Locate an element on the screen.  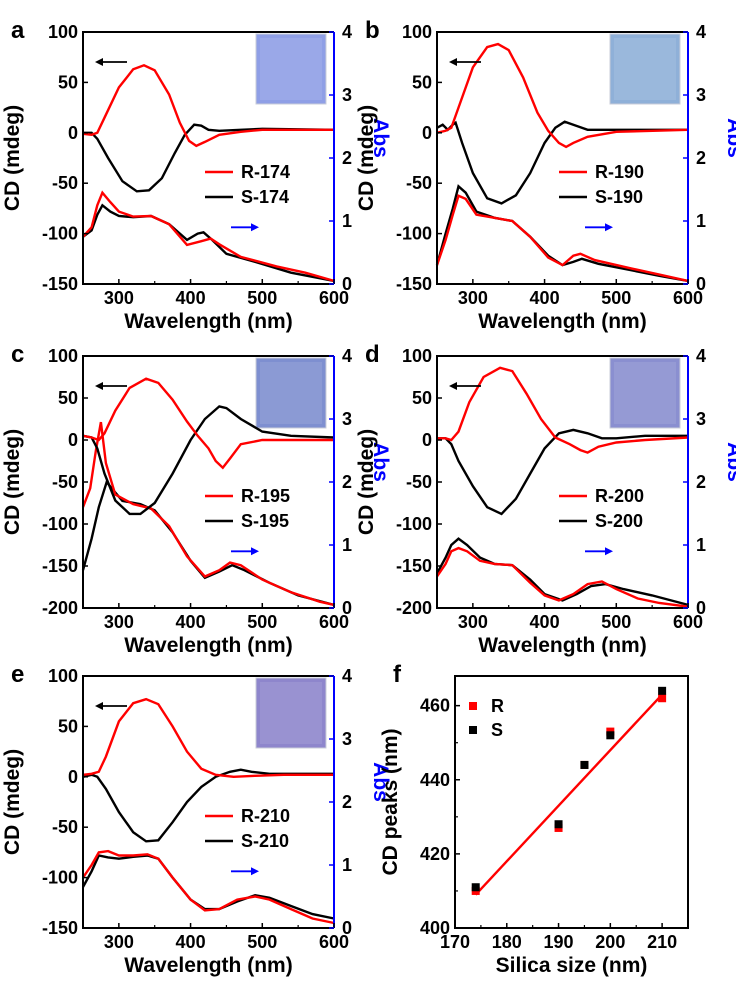
inset-photo-sheen-d is located at coordinates (645, 393).